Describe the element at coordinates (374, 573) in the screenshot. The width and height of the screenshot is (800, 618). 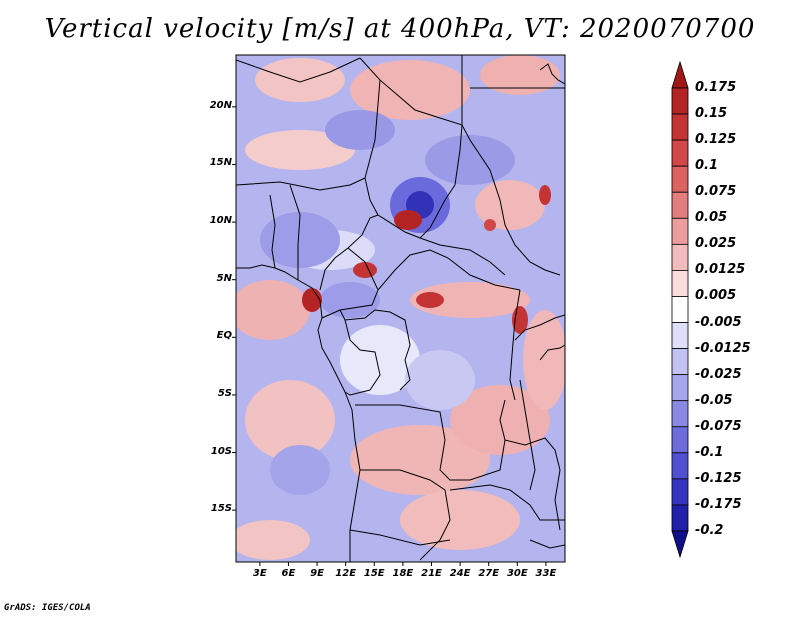
I see `lon-label-15e: 15E` at that location.